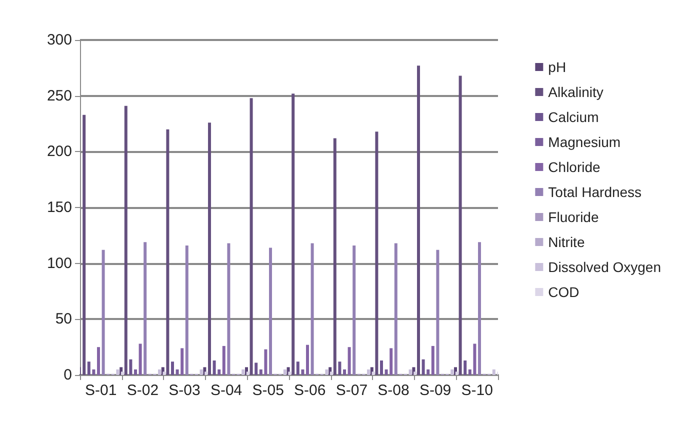 Image resolution: width=678 pixels, height=436 pixels. I want to click on legend-label: Chloride, so click(574, 167).